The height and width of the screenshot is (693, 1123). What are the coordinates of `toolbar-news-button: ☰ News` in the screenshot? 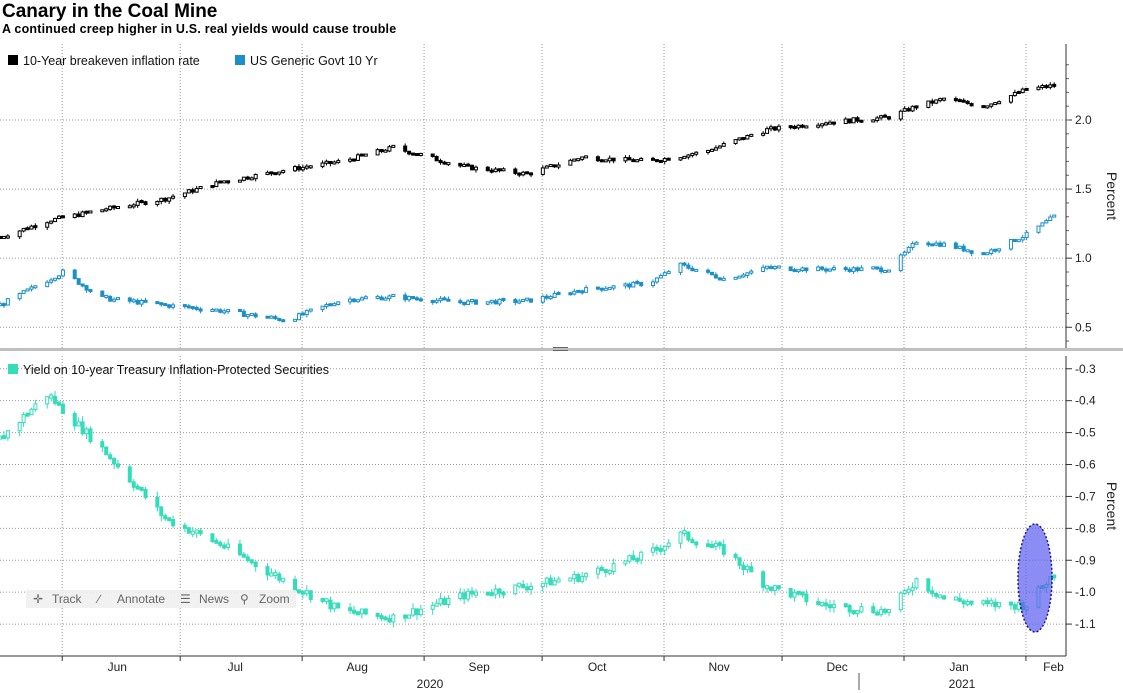 It's located at (204, 599).